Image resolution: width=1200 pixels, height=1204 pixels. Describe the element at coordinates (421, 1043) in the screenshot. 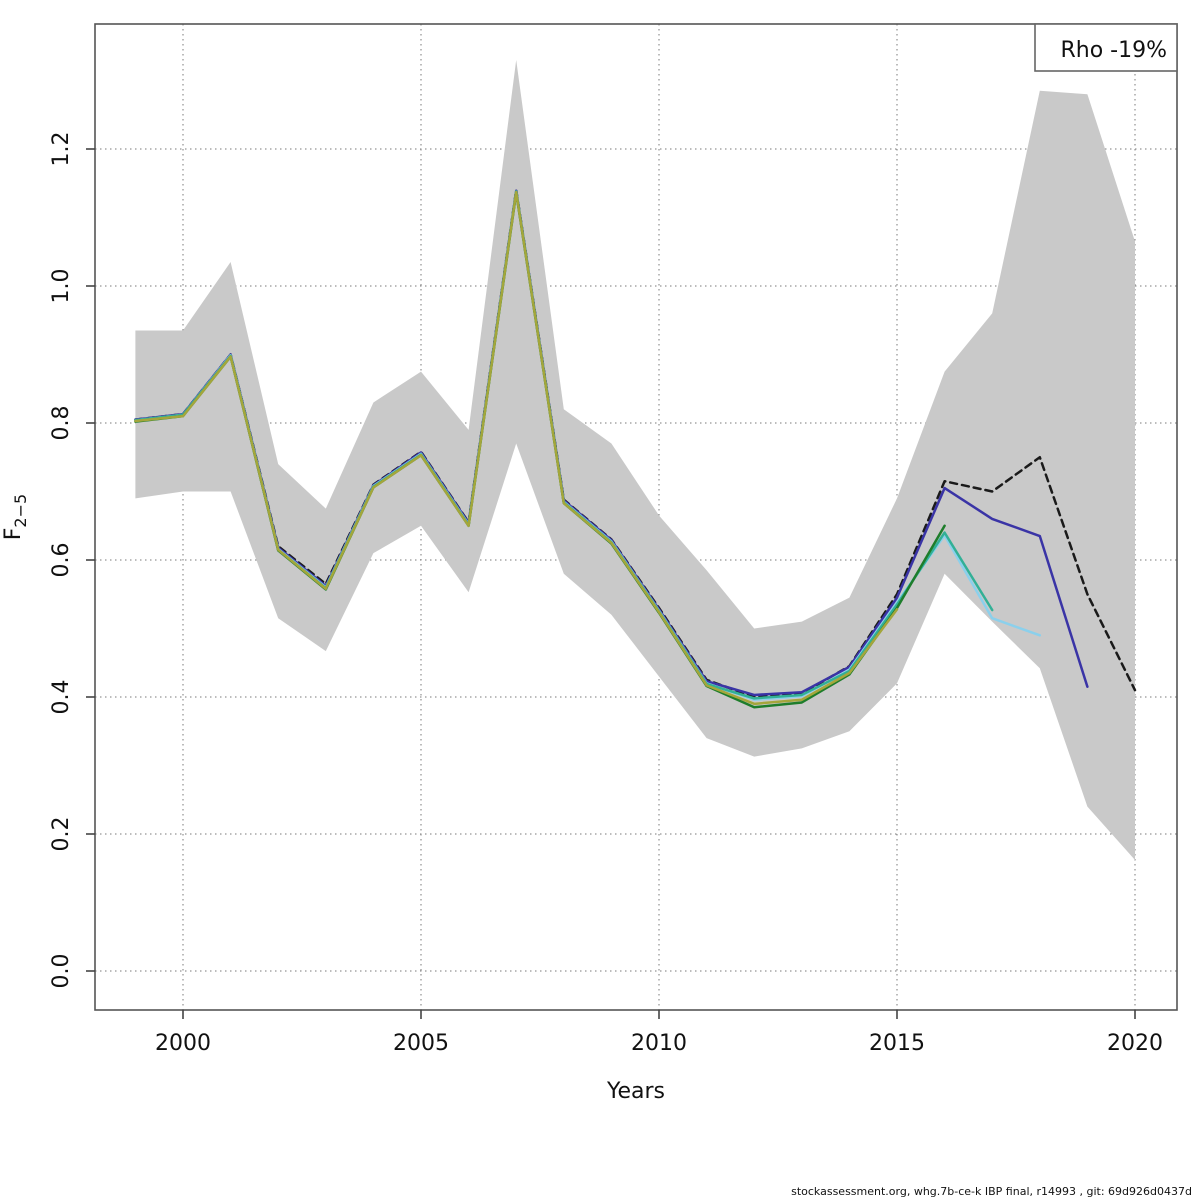

I see `x-tick-label: 2005` at that location.